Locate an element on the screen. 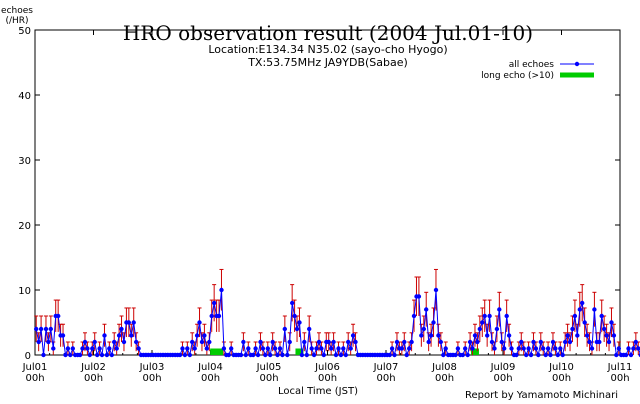  legend-swatch-bar is located at coordinates (577, 75).